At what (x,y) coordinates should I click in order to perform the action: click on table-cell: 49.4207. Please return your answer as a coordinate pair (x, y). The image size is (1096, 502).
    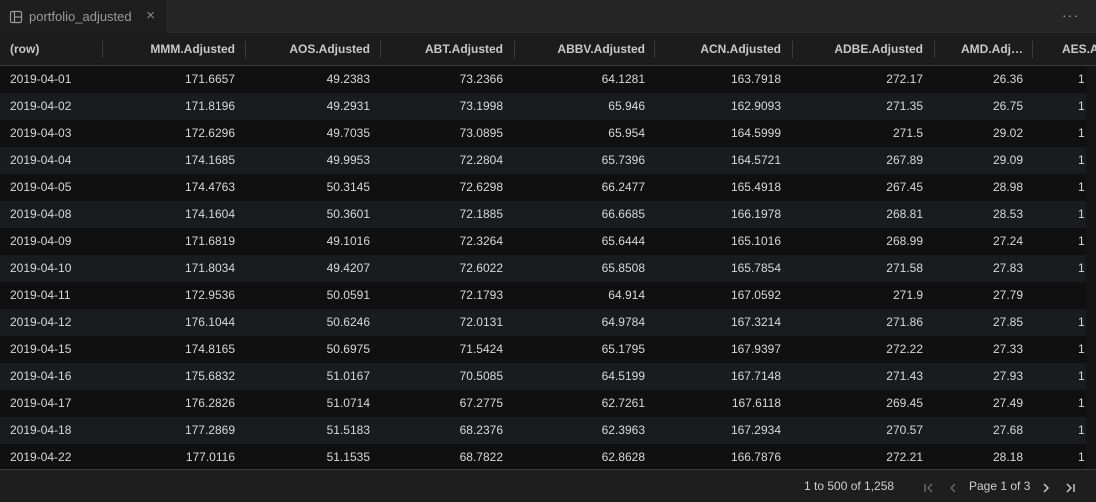
    Looking at the image, I should click on (348, 268).